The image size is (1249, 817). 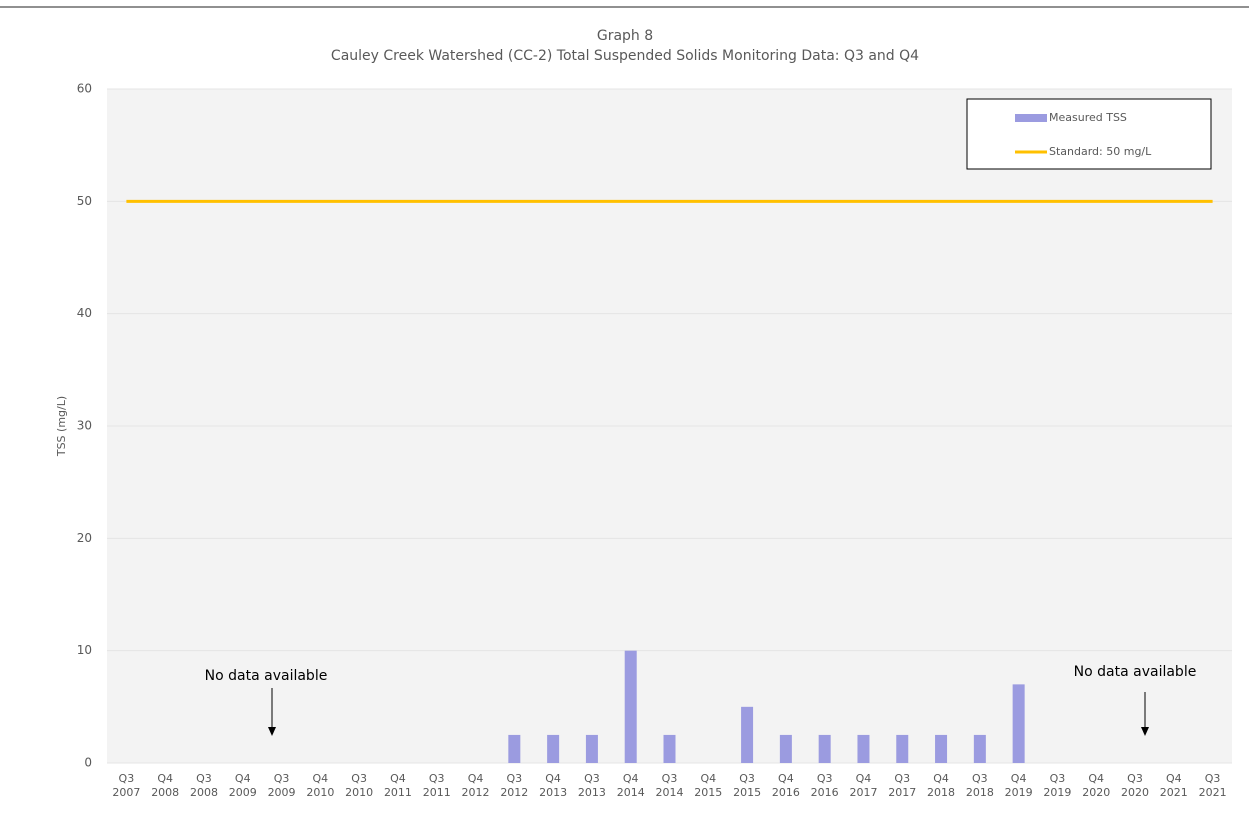 What do you see at coordinates (84, 426) in the screenshot?
I see `y-tick-label: 30` at bounding box center [84, 426].